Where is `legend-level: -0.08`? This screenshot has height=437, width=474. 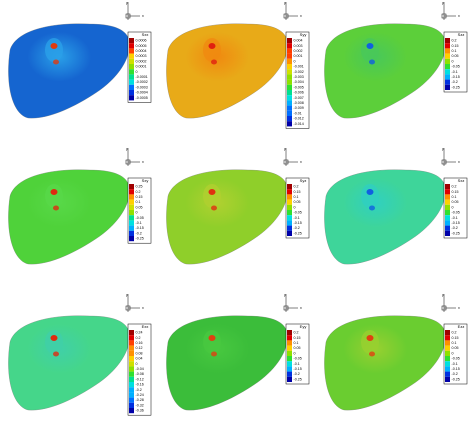 legend-level: -0.08 is located at coordinates (140, 374).